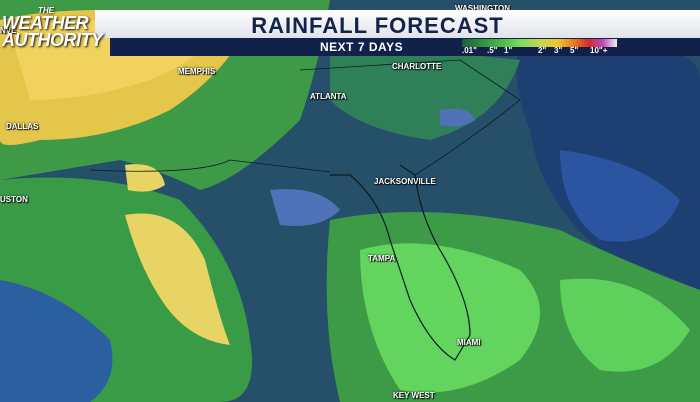 This screenshot has width=700, height=402. Describe the element at coordinates (382, 258) in the screenshot. I see `city-label: TAMPA` at that location.